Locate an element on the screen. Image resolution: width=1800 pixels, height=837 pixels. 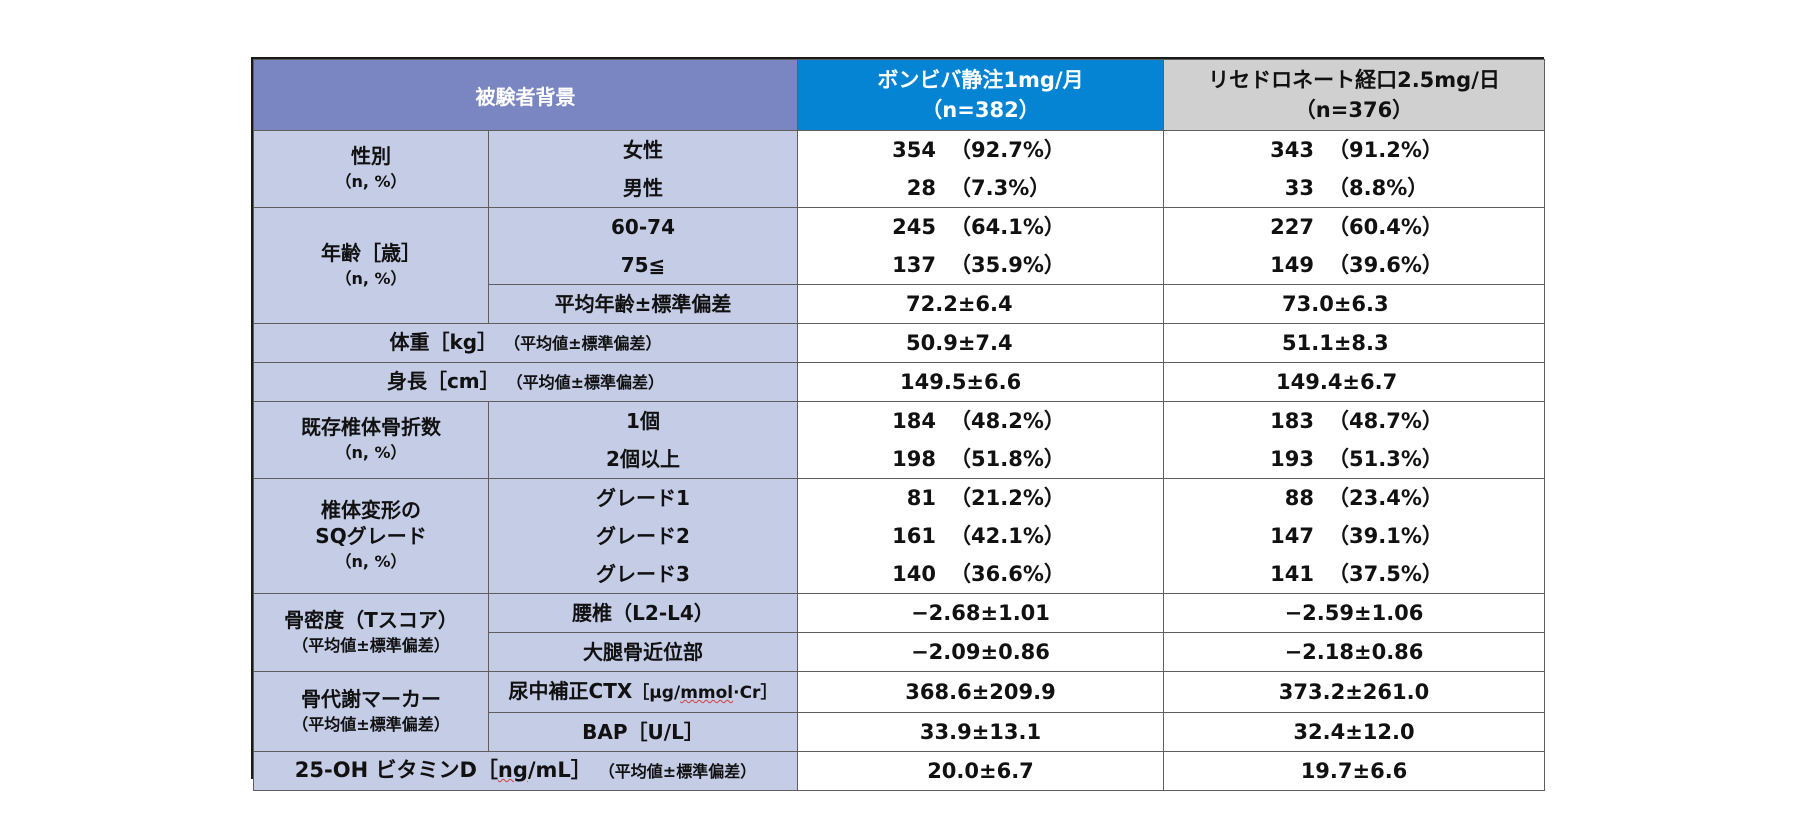
label-text: 25-OH ビタミンD［ is located at coordinates (396, 770).